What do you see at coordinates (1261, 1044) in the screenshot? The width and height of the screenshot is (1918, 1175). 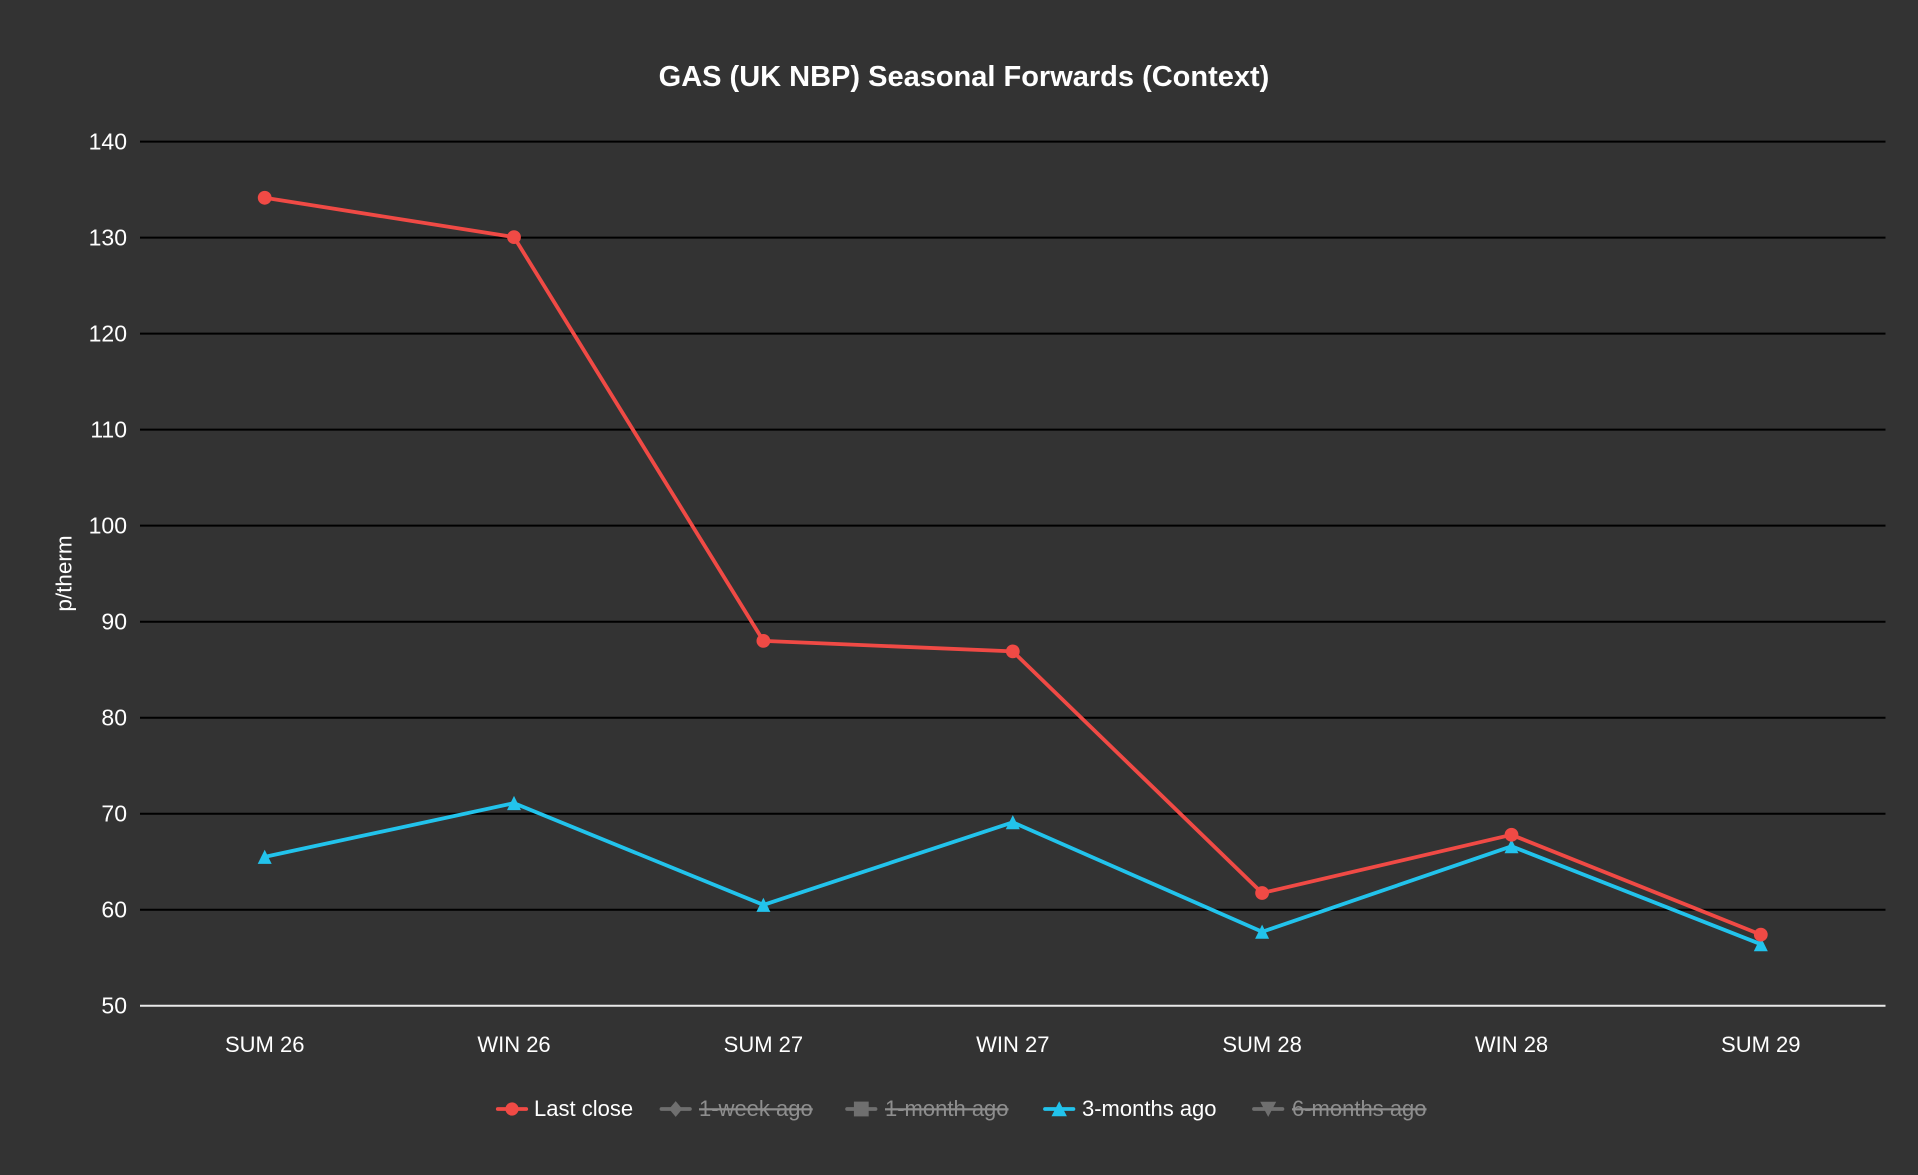 I see `svg-text: SUM 28` at bounding box center [1261, 1044].